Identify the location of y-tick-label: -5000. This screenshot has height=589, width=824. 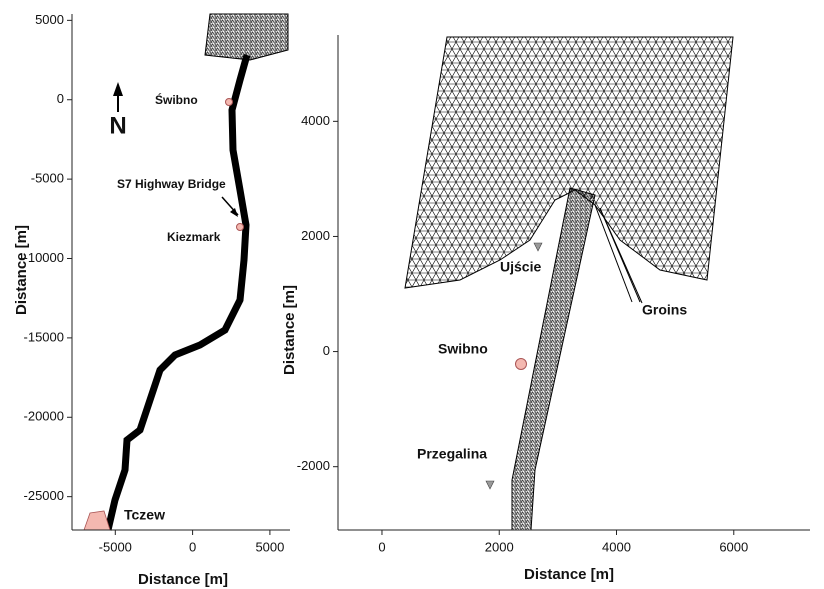
(47, 178).